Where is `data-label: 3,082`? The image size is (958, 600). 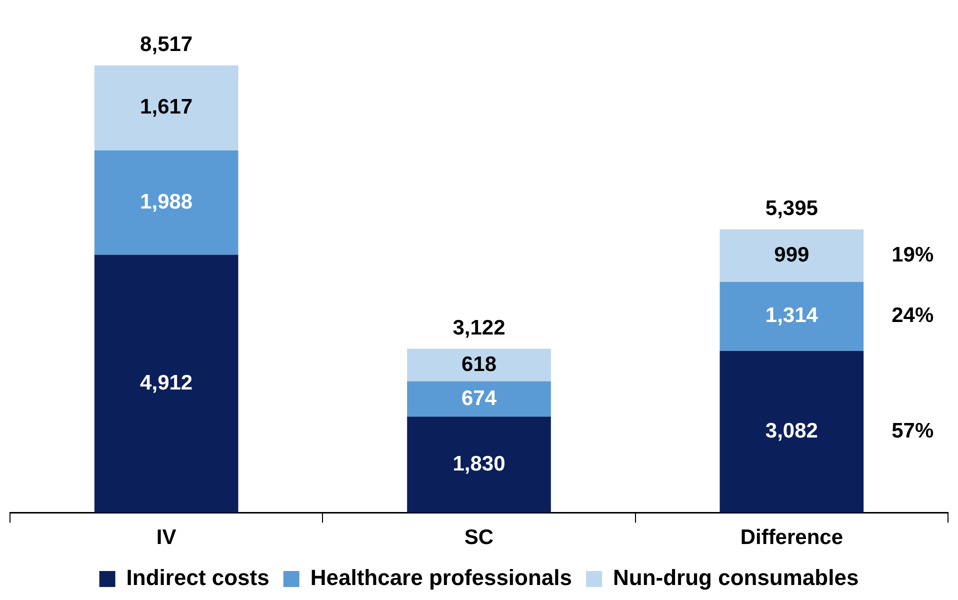 data-label: 3,082 is located at coordinates (791, 431).